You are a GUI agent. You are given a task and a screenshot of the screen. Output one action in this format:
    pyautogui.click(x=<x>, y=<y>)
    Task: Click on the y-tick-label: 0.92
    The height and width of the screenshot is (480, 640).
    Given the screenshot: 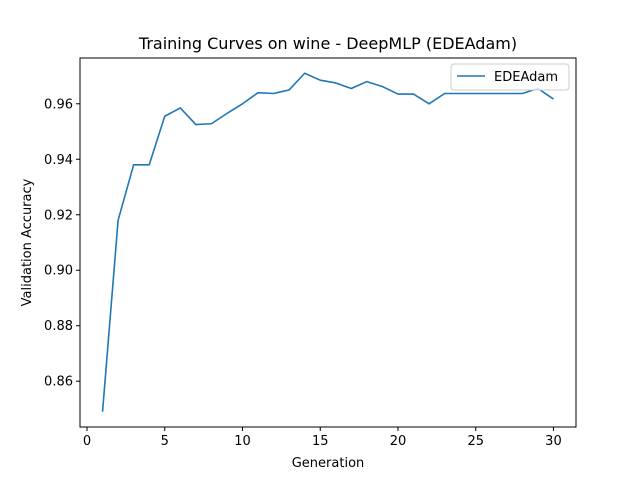 What is the action you would take?
    pyautogui.click(x=58, y=215)
    